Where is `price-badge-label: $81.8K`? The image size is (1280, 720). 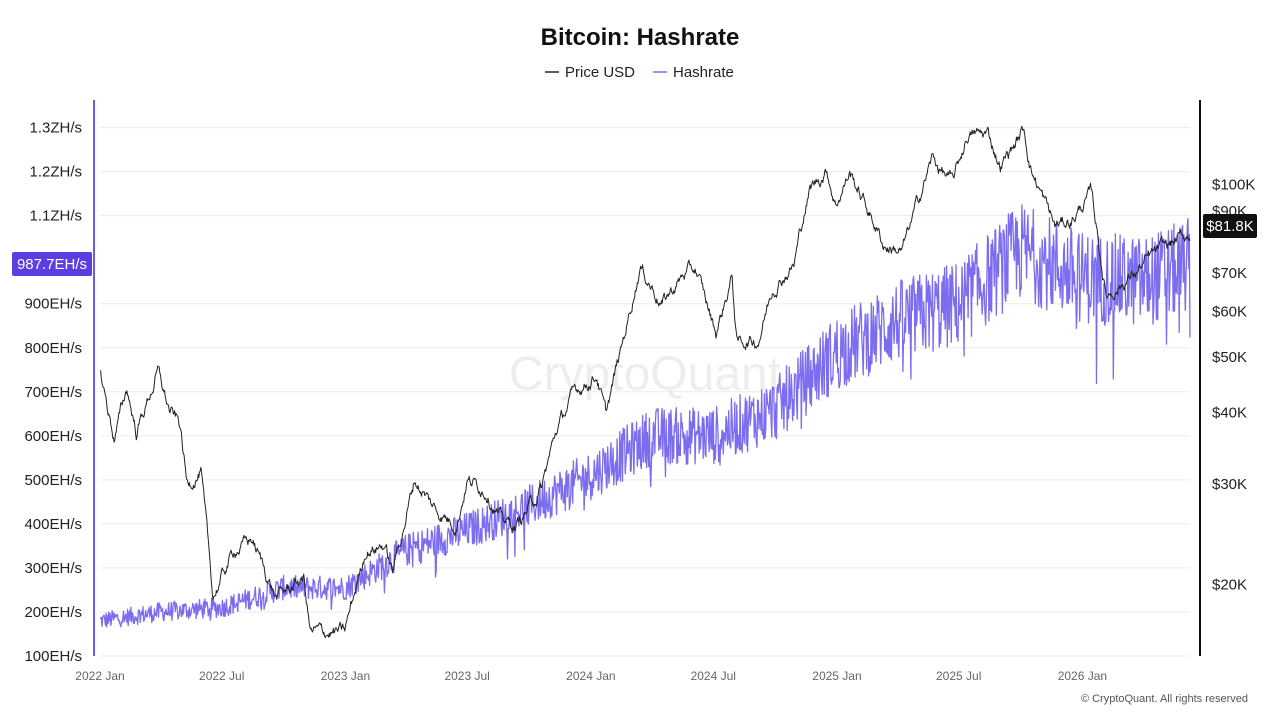
price-badge-label: $81.8K is located at coordinates (1230, 226).